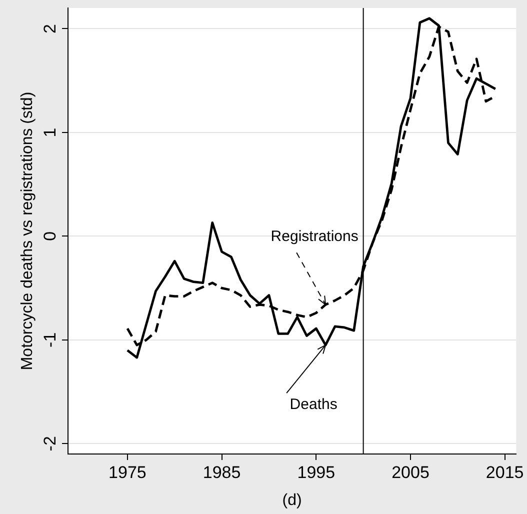  What do you see at coordinates (50, 236) in the screenshot?
I see `y-tick-label: 0` at bounding box center [50, 236].